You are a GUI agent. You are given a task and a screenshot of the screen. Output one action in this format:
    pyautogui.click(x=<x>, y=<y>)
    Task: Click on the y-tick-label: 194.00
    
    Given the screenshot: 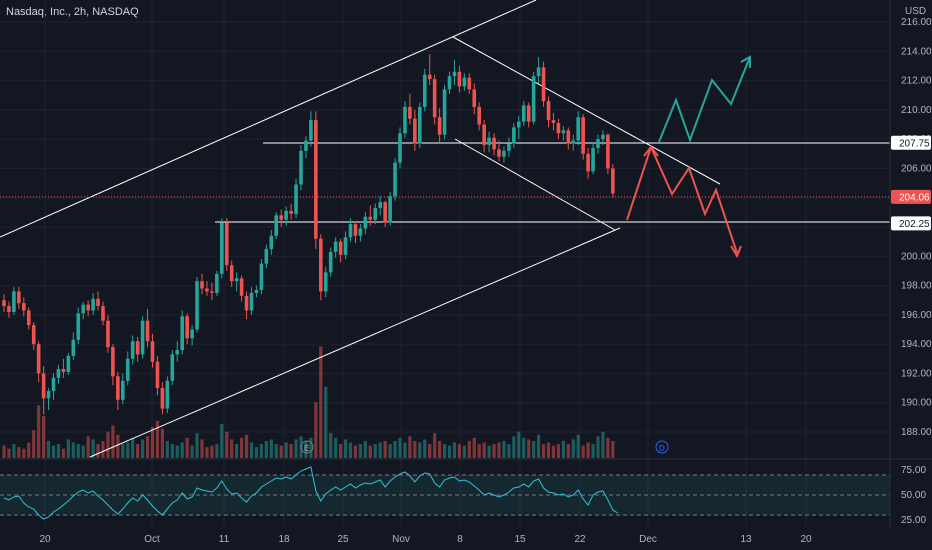 What is the action you would take?
    pyautogui.click(x=916, y=344)
    